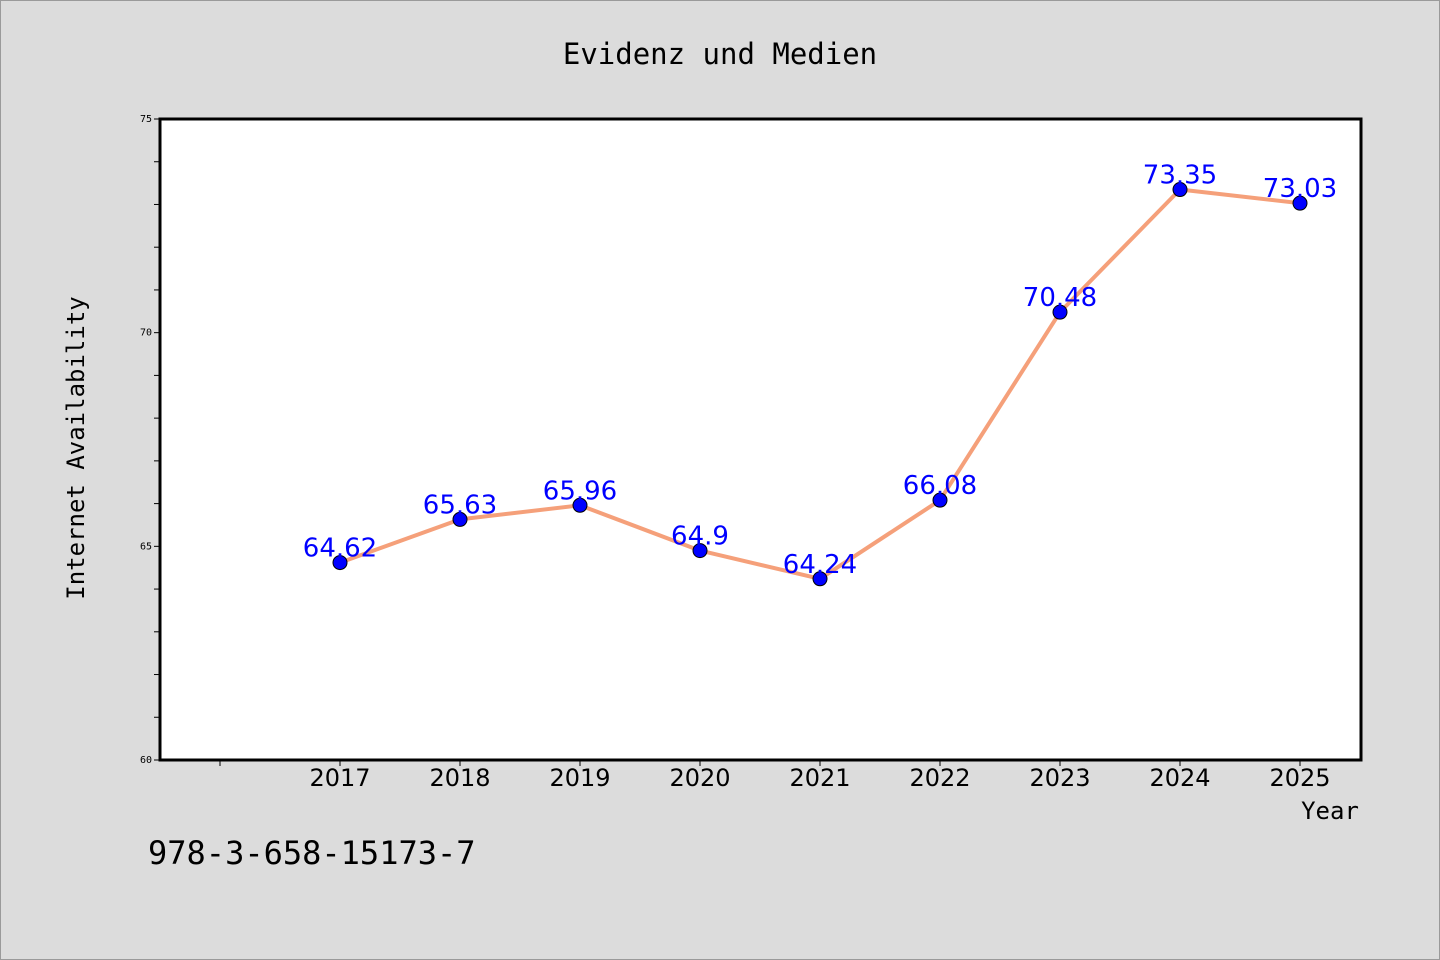  Describe the element at coordinates (579, 778) in the screenshot. I see `x-tick-label: 2019` at that location.